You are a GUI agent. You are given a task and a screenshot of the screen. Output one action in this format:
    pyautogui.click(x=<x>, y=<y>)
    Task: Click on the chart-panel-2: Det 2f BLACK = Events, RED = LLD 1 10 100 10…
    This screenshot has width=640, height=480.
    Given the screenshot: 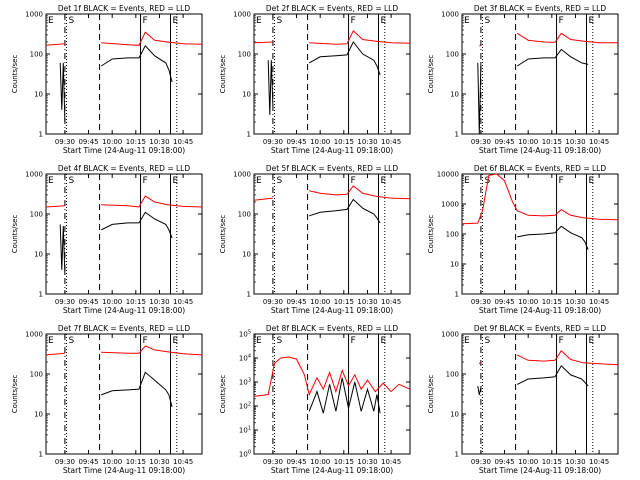 What is the action you would take?
    pyautogui.click(x=315, y=79)
    